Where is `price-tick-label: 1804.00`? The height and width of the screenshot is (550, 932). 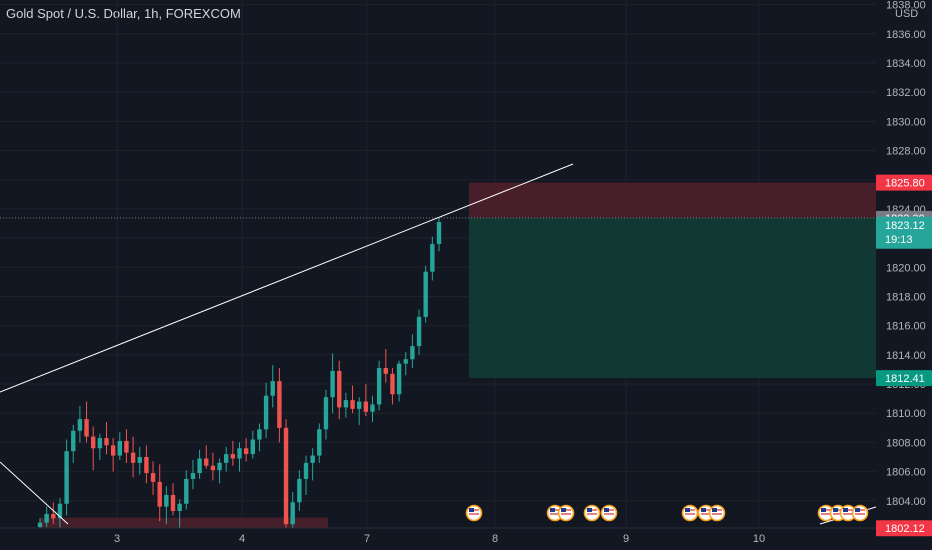
price-tick-label: 1804.00 is located at coordinates (906, 502).